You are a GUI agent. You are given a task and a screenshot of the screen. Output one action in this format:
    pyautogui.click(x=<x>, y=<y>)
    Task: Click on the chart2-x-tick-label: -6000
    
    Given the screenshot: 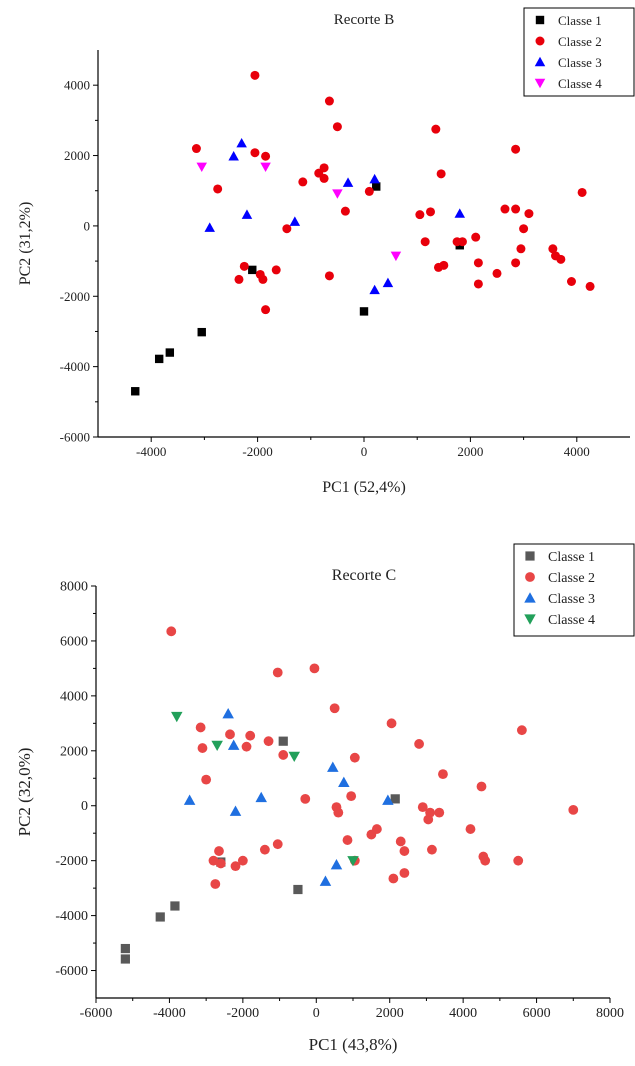 What is the action you would take?
    pyautogui.click(x=96, y=1013)
    